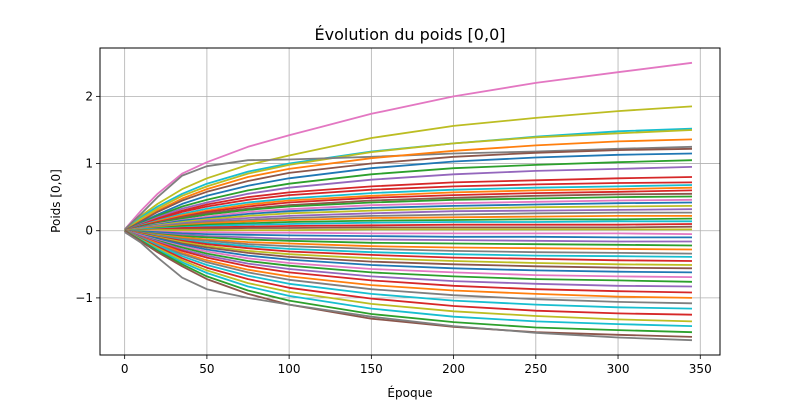 This screenshot has height=400, width=800. What do you see at coordinates (84, 298) in the screenshot?
I see `y-tick-label: −1` at bounding box center [84, 298].